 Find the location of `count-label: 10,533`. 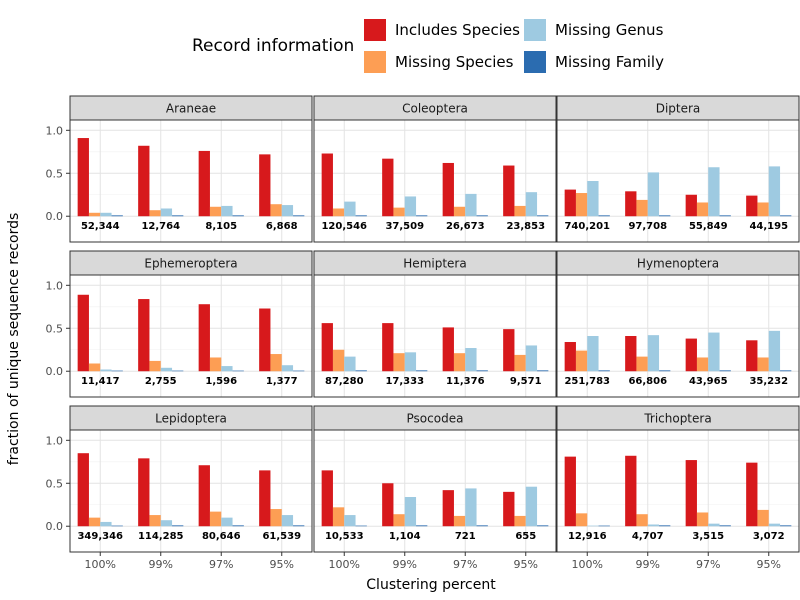

count-label: 10,533 is located at coordinates (344, 536).